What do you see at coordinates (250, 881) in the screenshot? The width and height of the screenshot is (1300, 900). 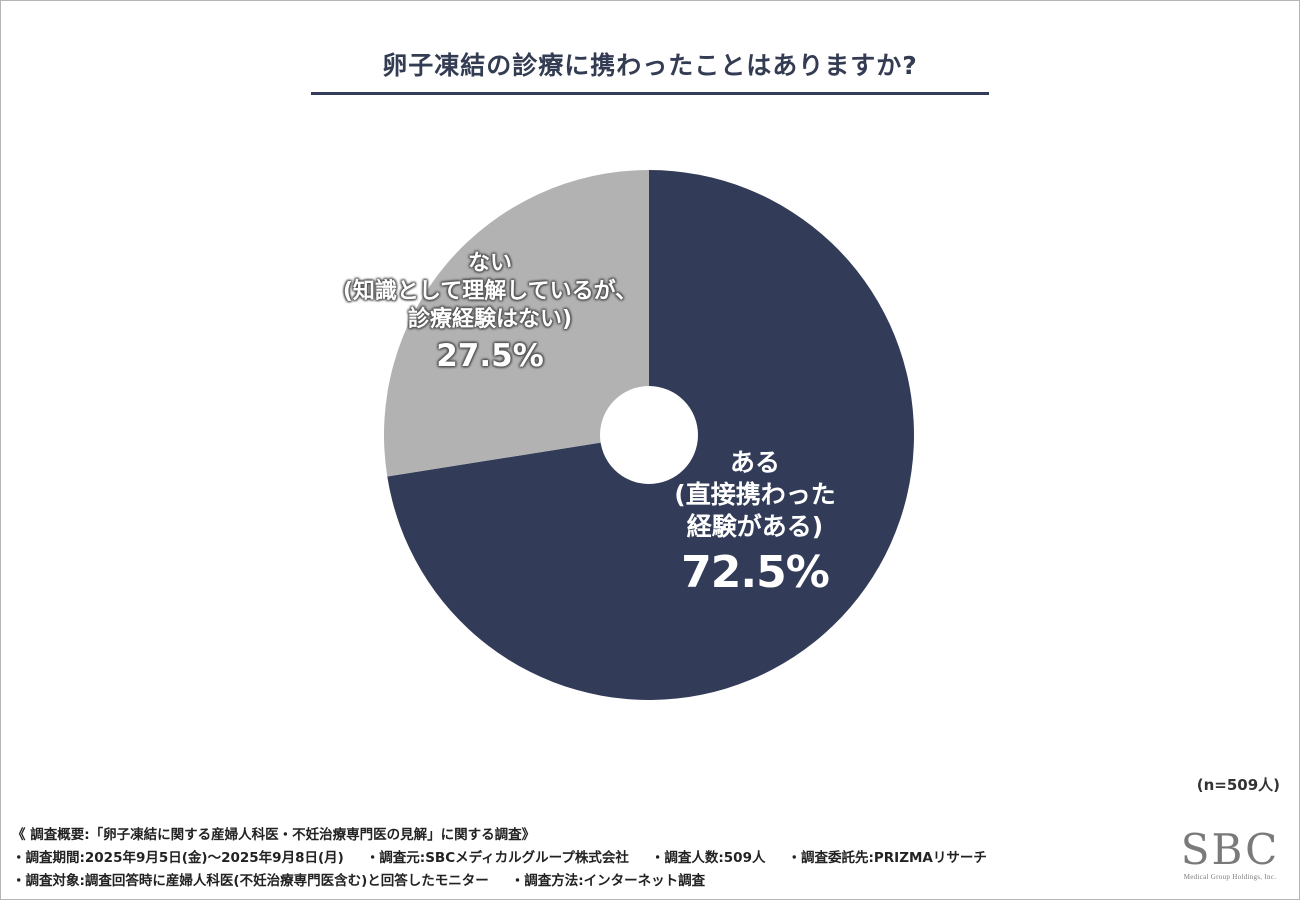 I see `survey-target: ・調査対象:調査回答時に産婦人科医(不妊治療専門医含む)と回答したモニター` at bounding box center [250, 881].